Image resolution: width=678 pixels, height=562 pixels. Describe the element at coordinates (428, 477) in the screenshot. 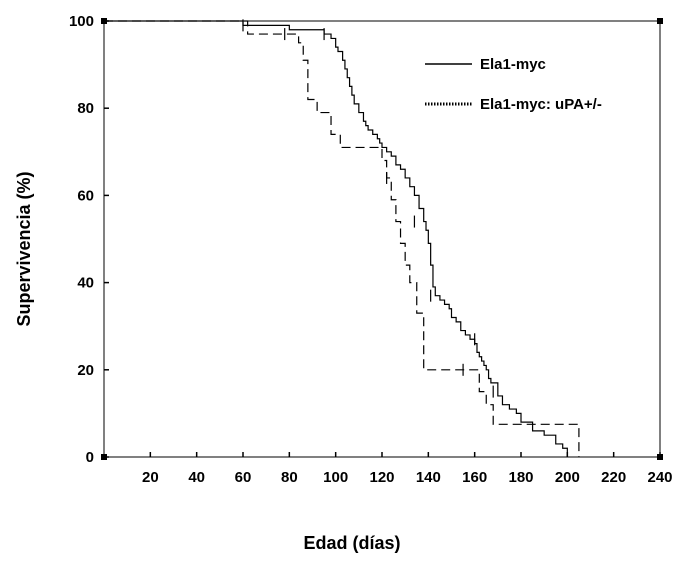

I see `x-tick-label: 140` at that location.